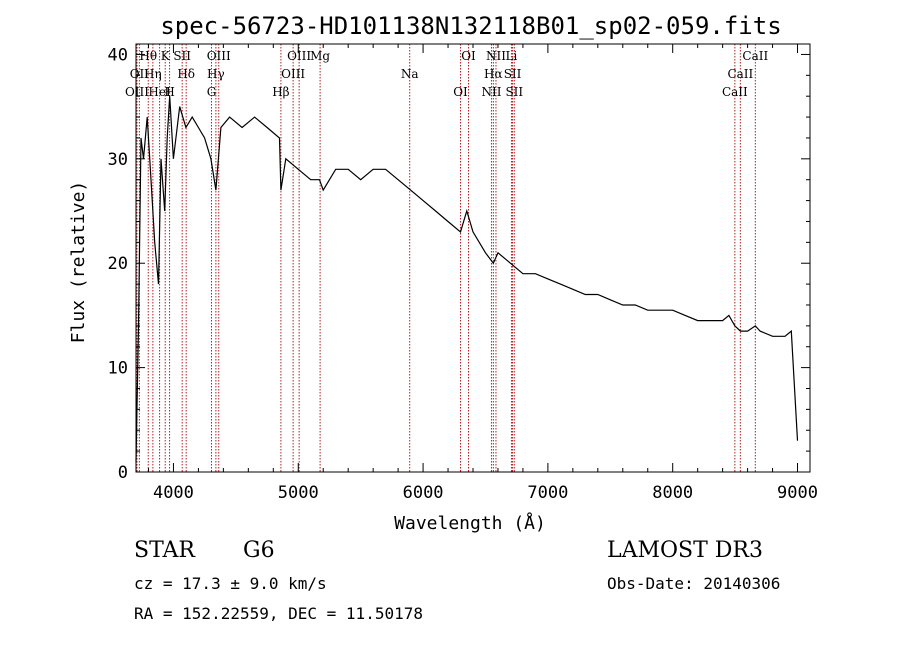 This screenshot has height=649, width=900. Describe the element at coordinates (320, 56) in the screenshot. I see `spectral-line-label: Mg` at that location.